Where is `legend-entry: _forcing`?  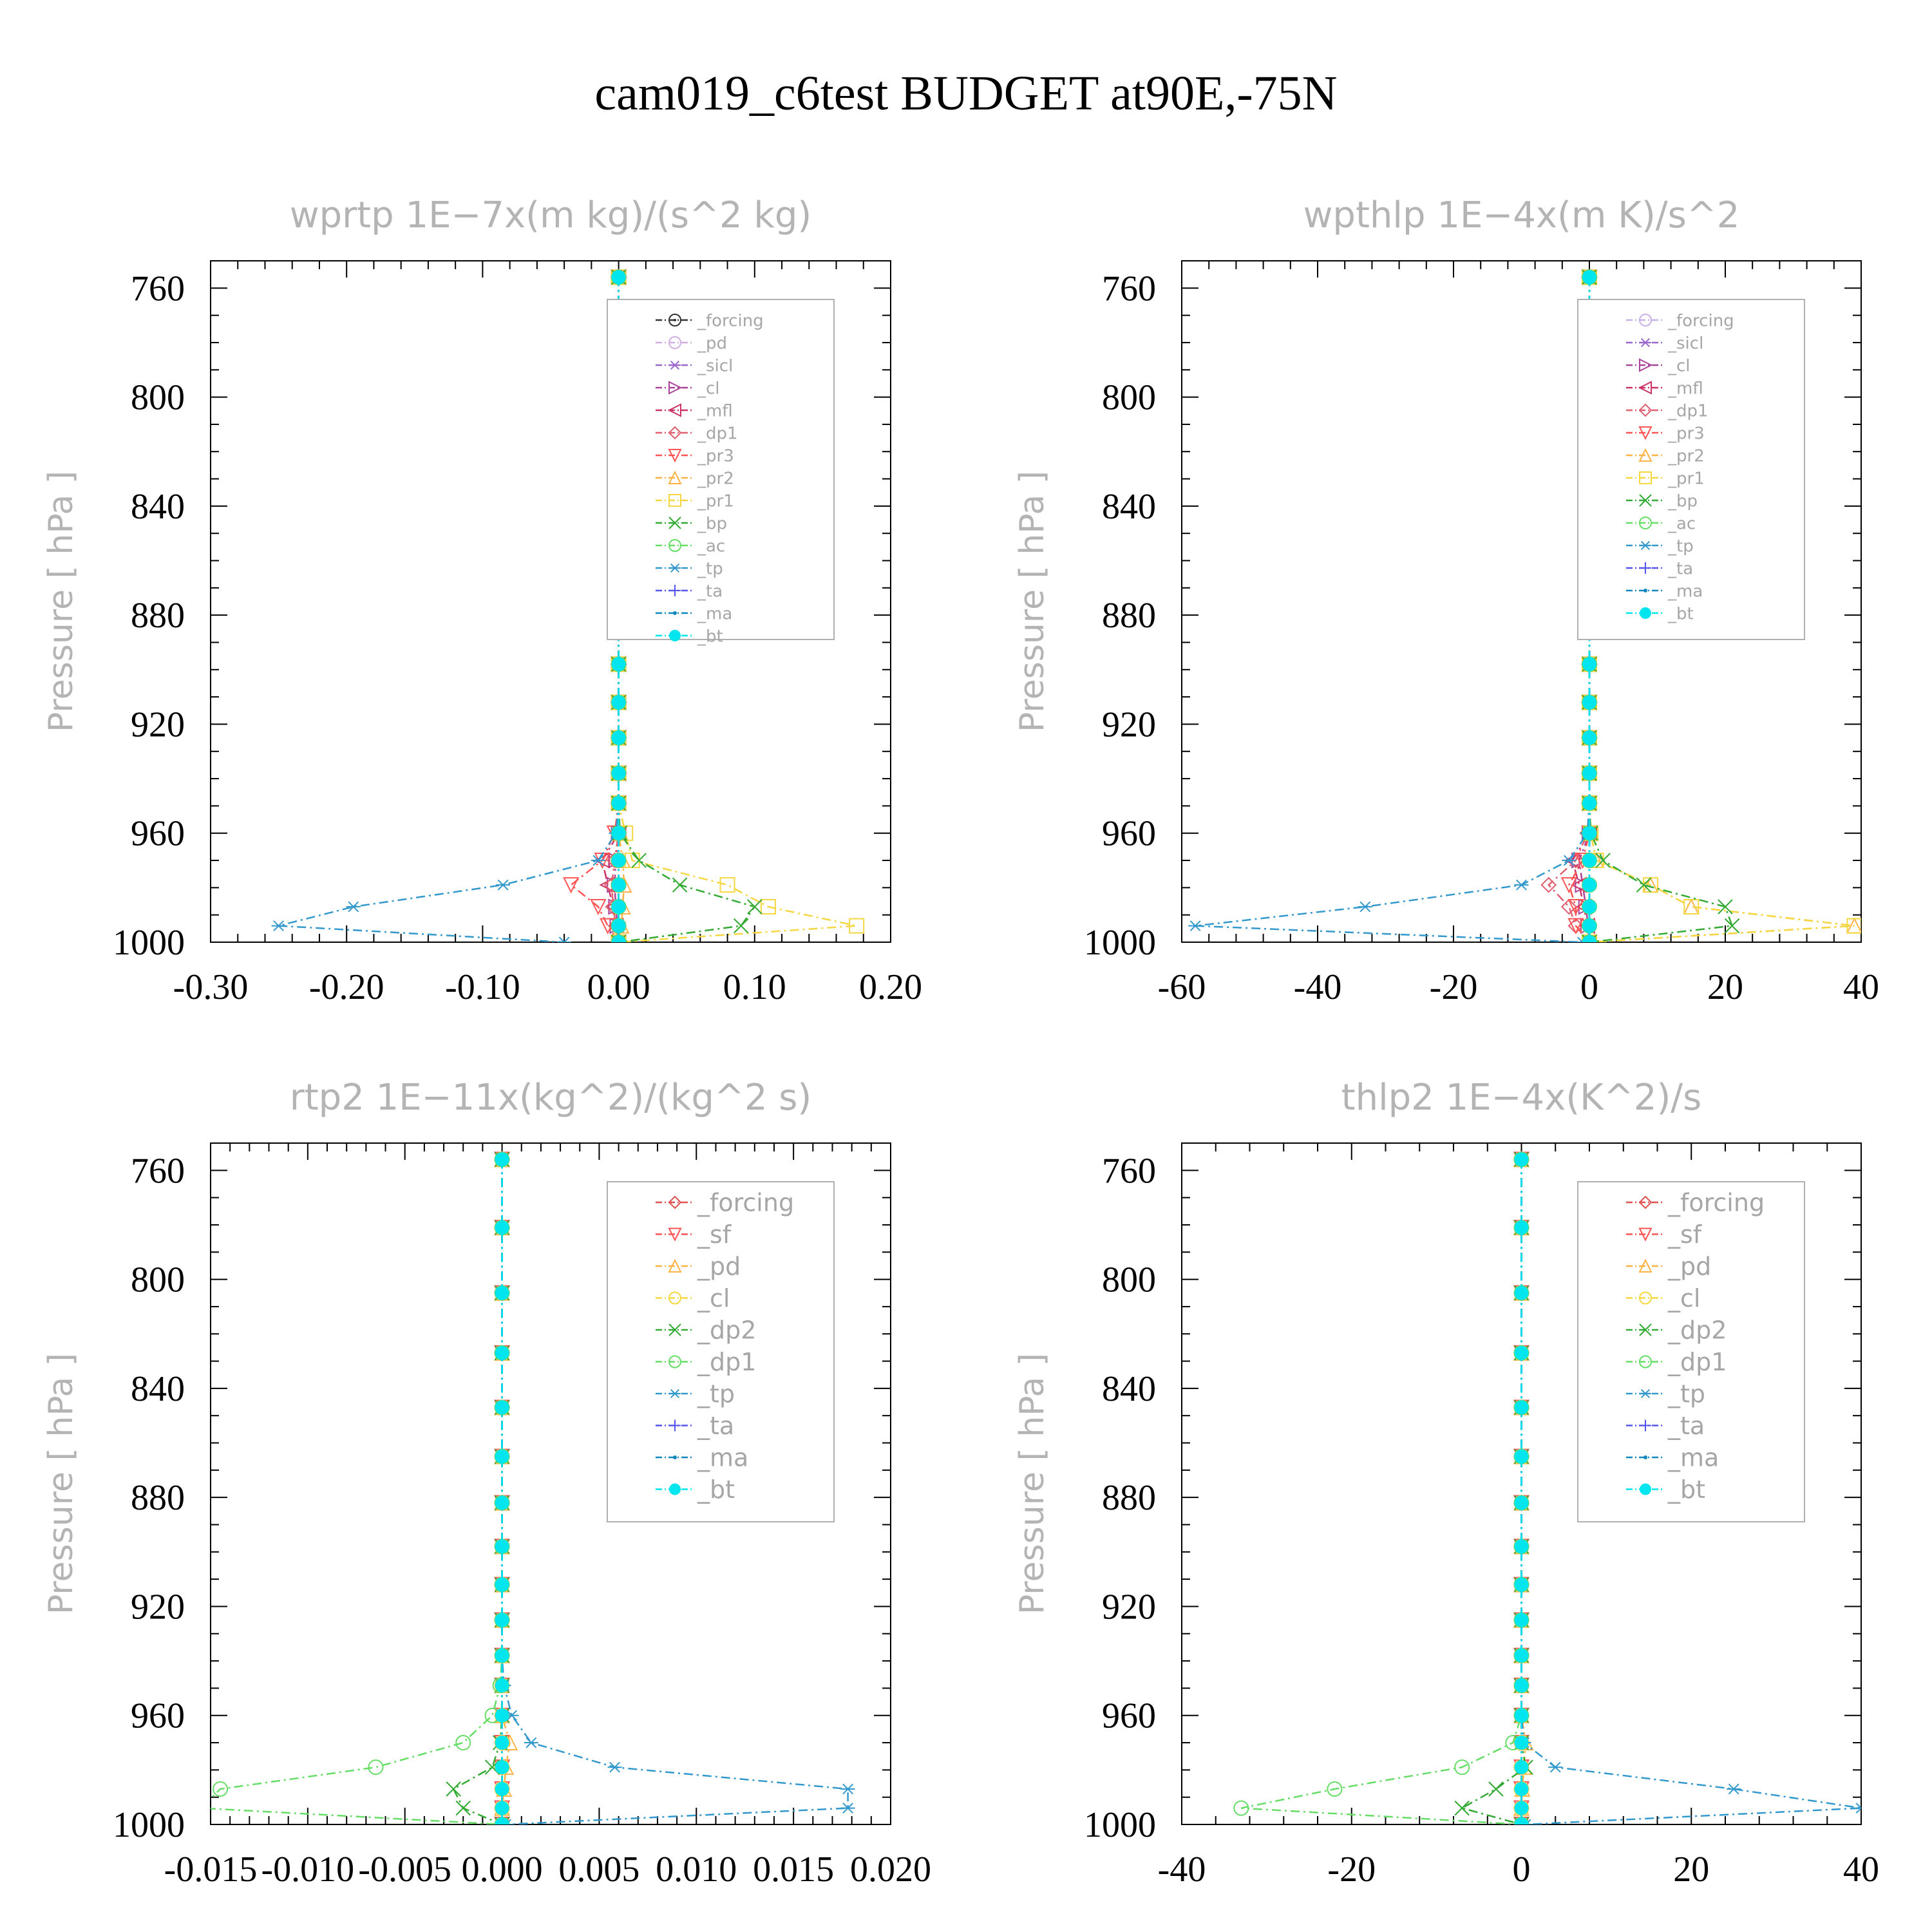
legend-entry: _forcing is located at coordinates (710, 320).